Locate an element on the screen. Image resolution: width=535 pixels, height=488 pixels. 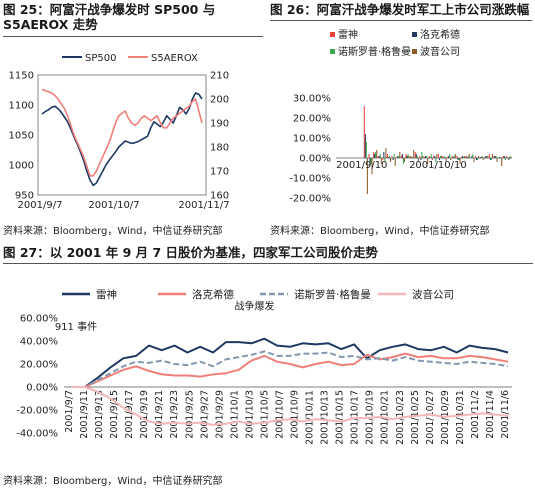
fig27-y-tick-label: -20.00% is located at coordinates (37, 411).